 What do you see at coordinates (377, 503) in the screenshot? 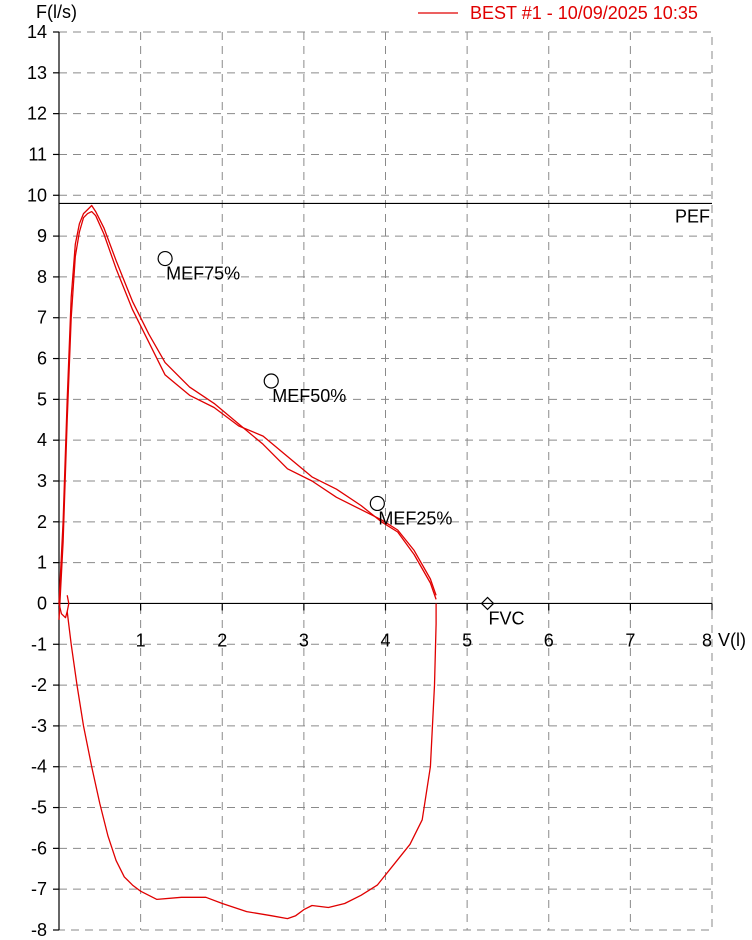
I see `mef25-marker` at bounding box center [377, 503].